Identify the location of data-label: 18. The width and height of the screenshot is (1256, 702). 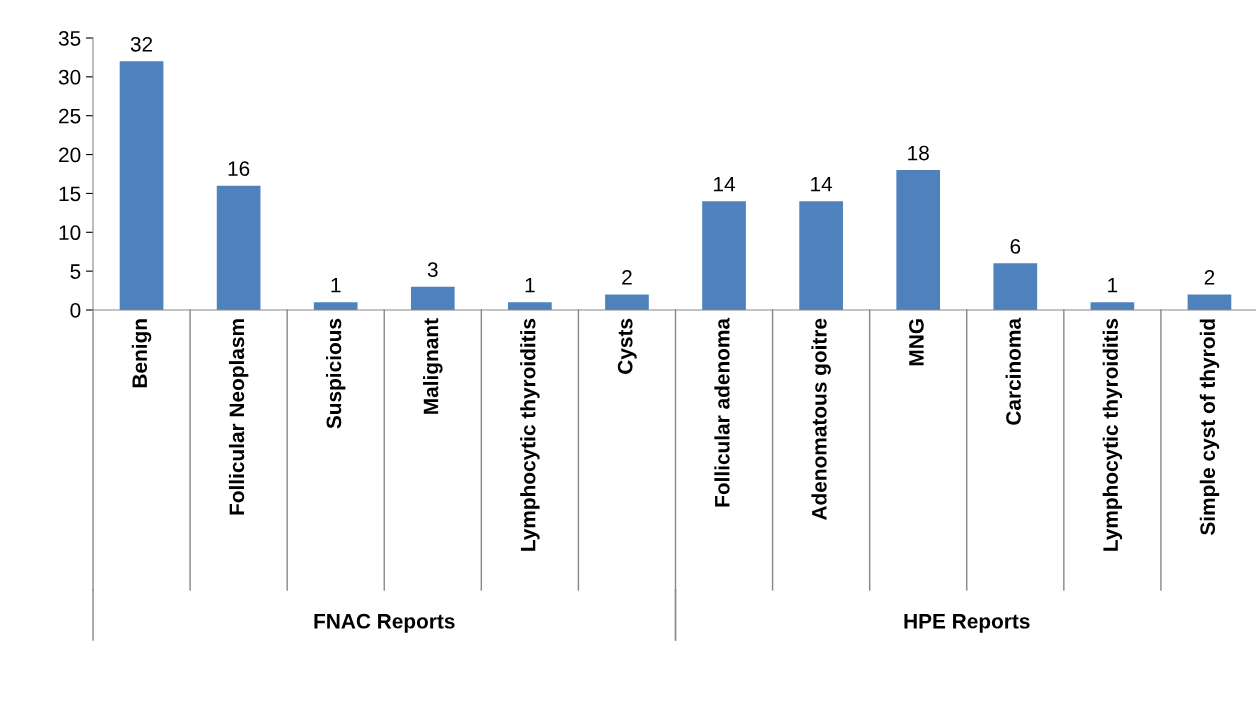
(918, 153).